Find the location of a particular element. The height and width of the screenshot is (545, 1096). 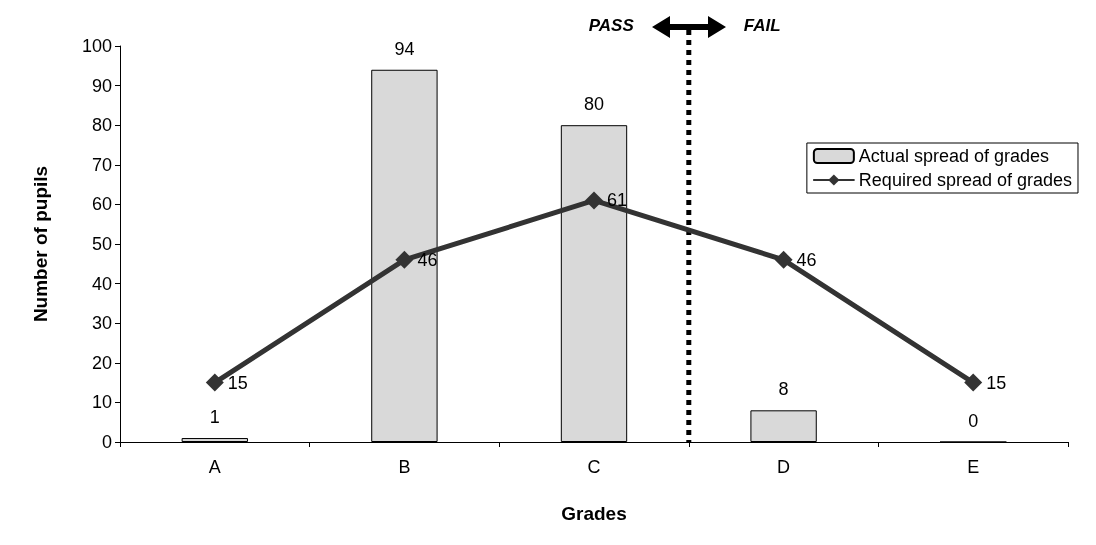

x-tick-label: E is located at coordinates (973, 467).